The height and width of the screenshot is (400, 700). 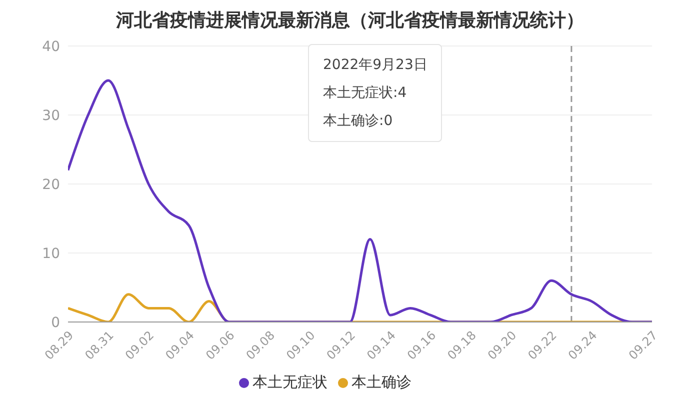 What do you see at coordinates (382, 382) in the screenshot?
I see `legend-label: 本土确诊` at bounding box center [382, 382].